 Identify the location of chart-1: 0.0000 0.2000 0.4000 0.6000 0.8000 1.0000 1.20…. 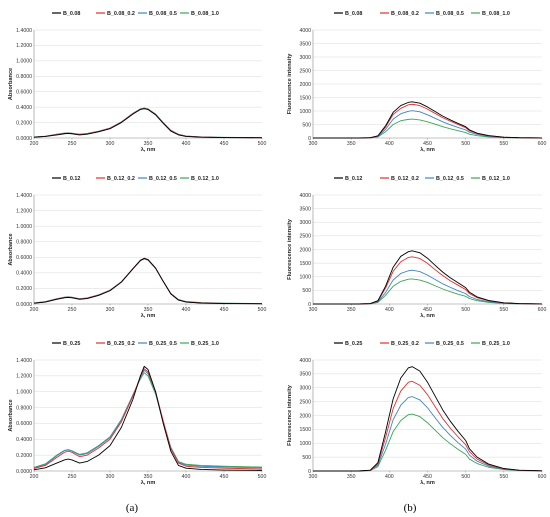
(137, 82).